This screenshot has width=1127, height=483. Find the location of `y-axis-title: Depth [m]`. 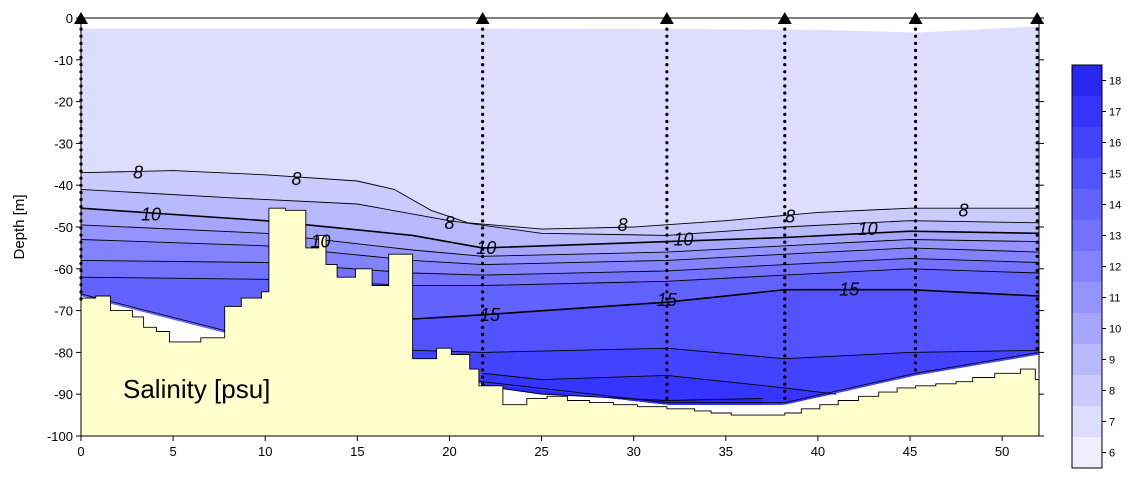

y-axis-title: Depth [m] is located at coordinates (19, 226).